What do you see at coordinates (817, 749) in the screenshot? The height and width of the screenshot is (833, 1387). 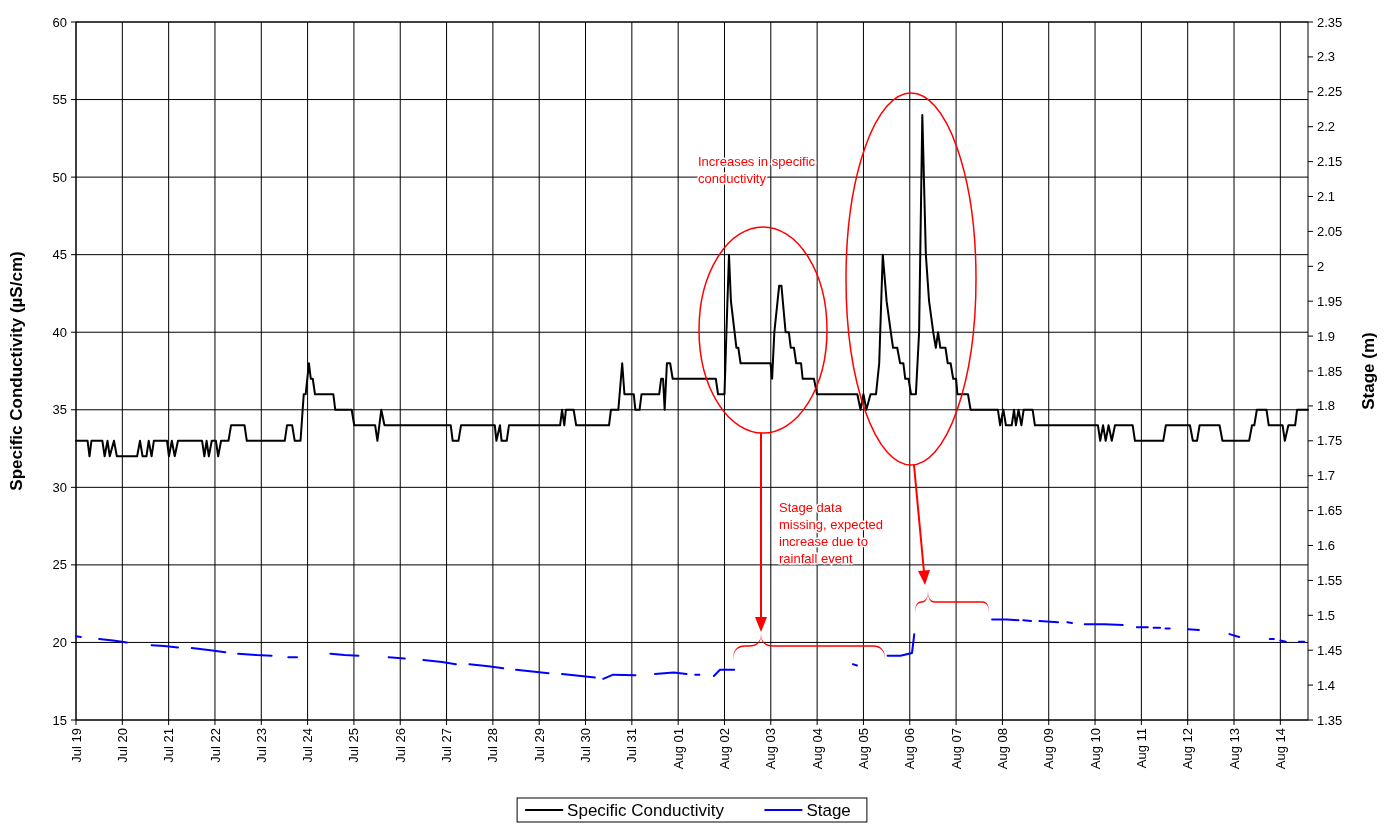 I see `x-tick-label: Aug 04` at bounding box center [817, 749].